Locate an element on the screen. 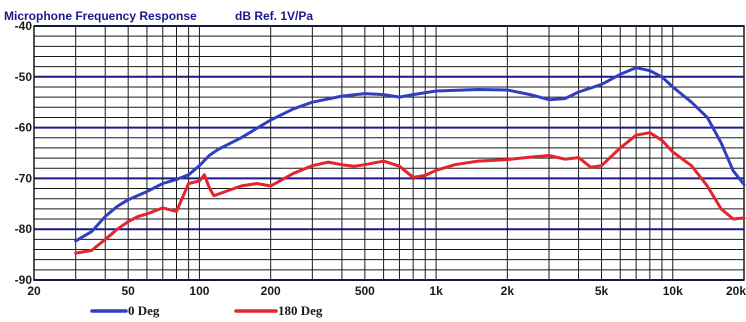  y-tick-label: -70 is located at coordinates (24, 178).